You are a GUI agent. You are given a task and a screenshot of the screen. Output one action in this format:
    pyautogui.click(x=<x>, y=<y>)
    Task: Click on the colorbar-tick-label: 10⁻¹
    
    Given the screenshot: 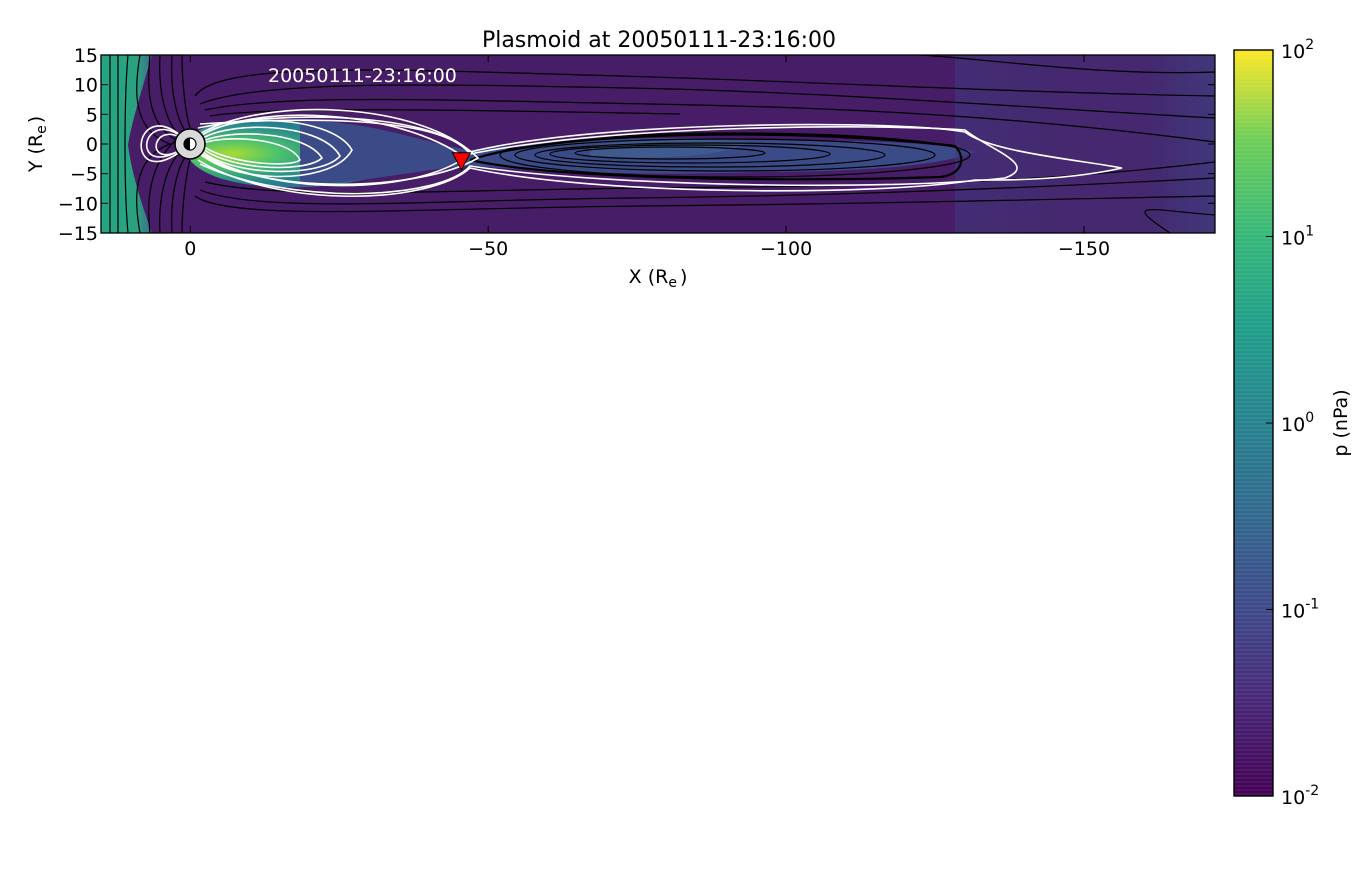 What is the action you would take?
    pyautogui.click(x=1300, y=610)
    